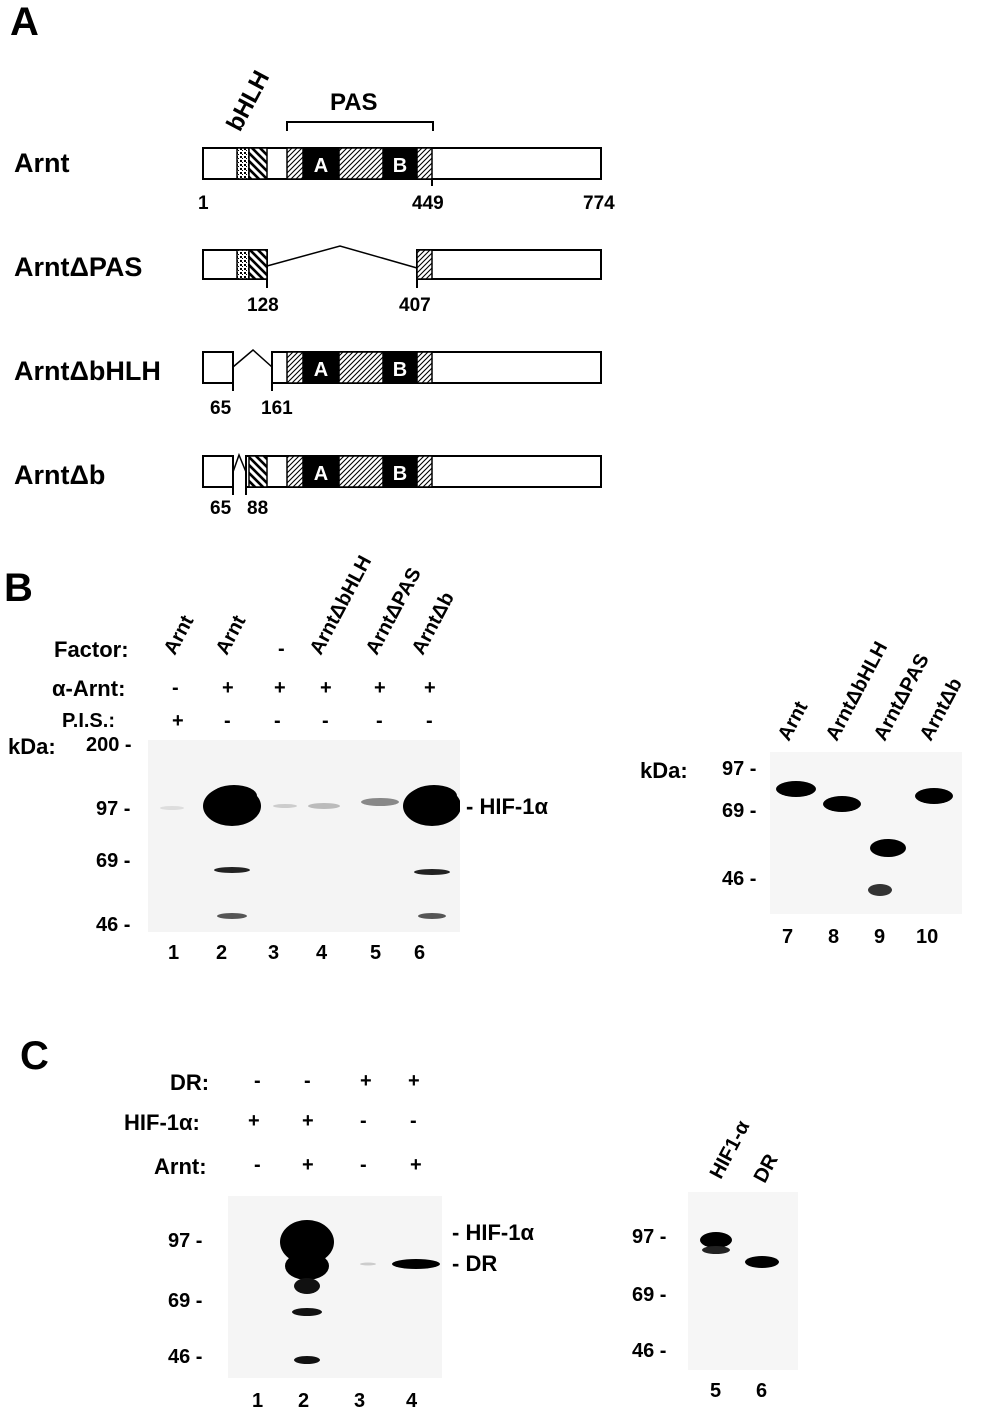  Describe the element at coordinates (42, 163) in the screenshot. I see `construct-name-arnt: Arnt` at that location.